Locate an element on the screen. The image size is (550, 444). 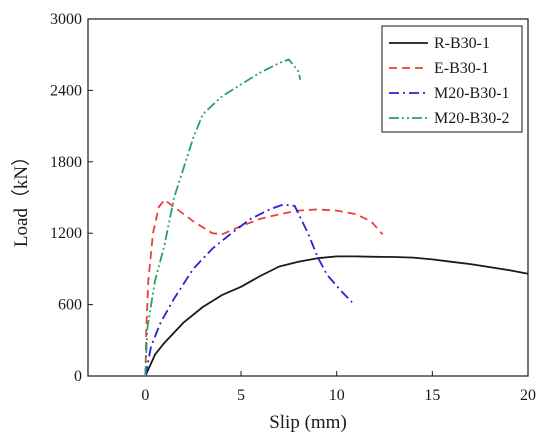
legend-label: E-B30-1 is located at coordinates (461, 68).